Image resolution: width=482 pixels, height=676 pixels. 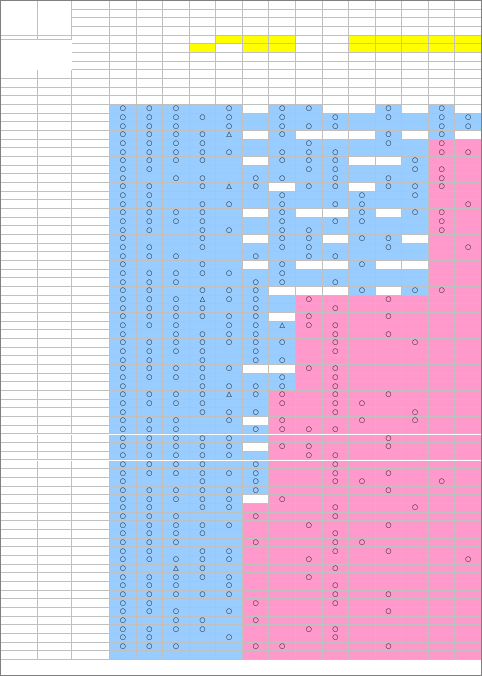 I want to click on player-name, so click(x=176, y=5).